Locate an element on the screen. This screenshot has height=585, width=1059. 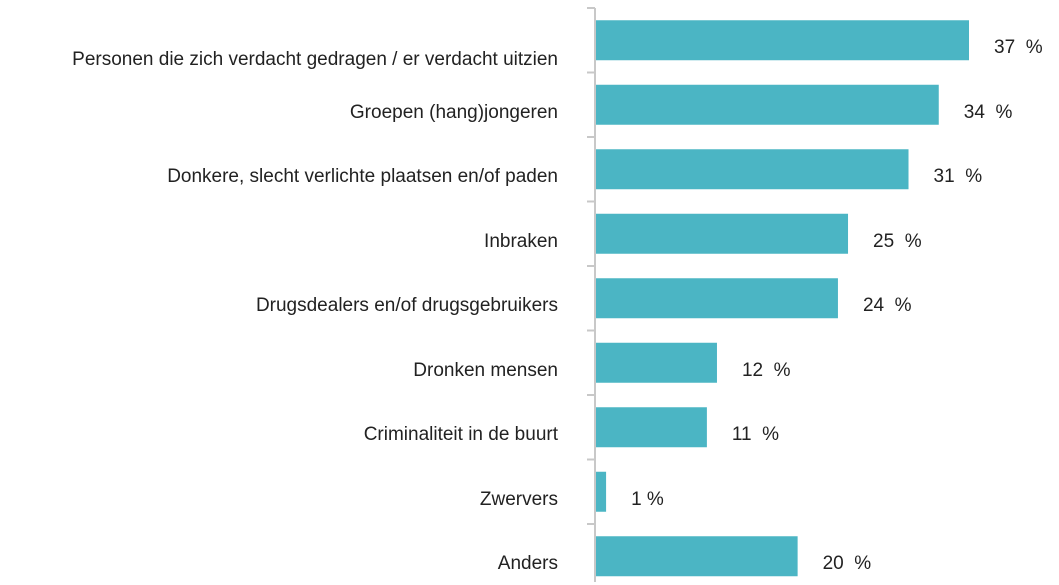
value-label: 25 % is located at coordinates (897, 242).